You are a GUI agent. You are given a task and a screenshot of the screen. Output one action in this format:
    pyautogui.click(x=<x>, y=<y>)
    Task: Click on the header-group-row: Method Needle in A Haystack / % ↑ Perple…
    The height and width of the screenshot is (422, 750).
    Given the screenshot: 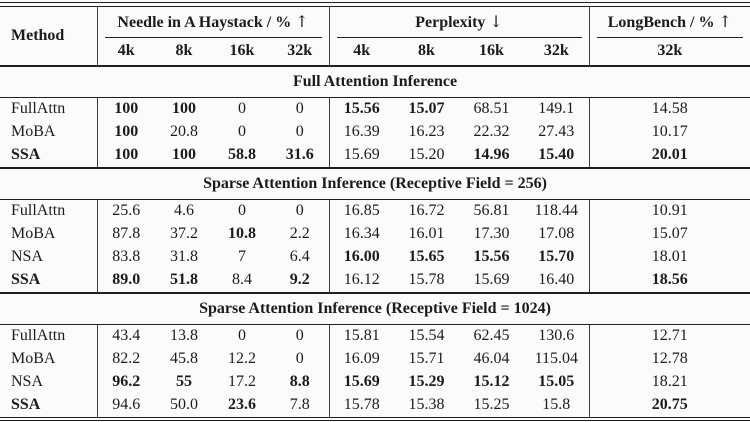 What is the action you would take?
    pyautogui.click(x=375, y=36)
    